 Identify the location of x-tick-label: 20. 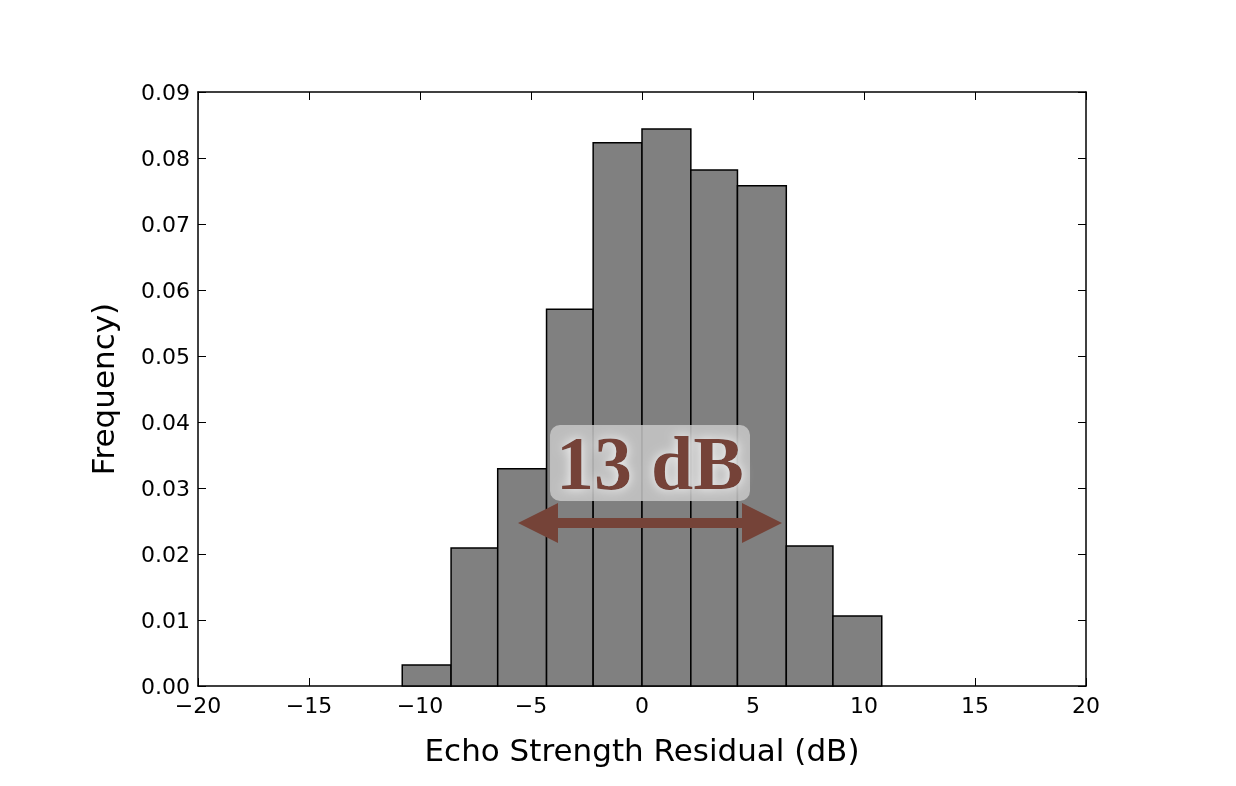
(1086, 705).